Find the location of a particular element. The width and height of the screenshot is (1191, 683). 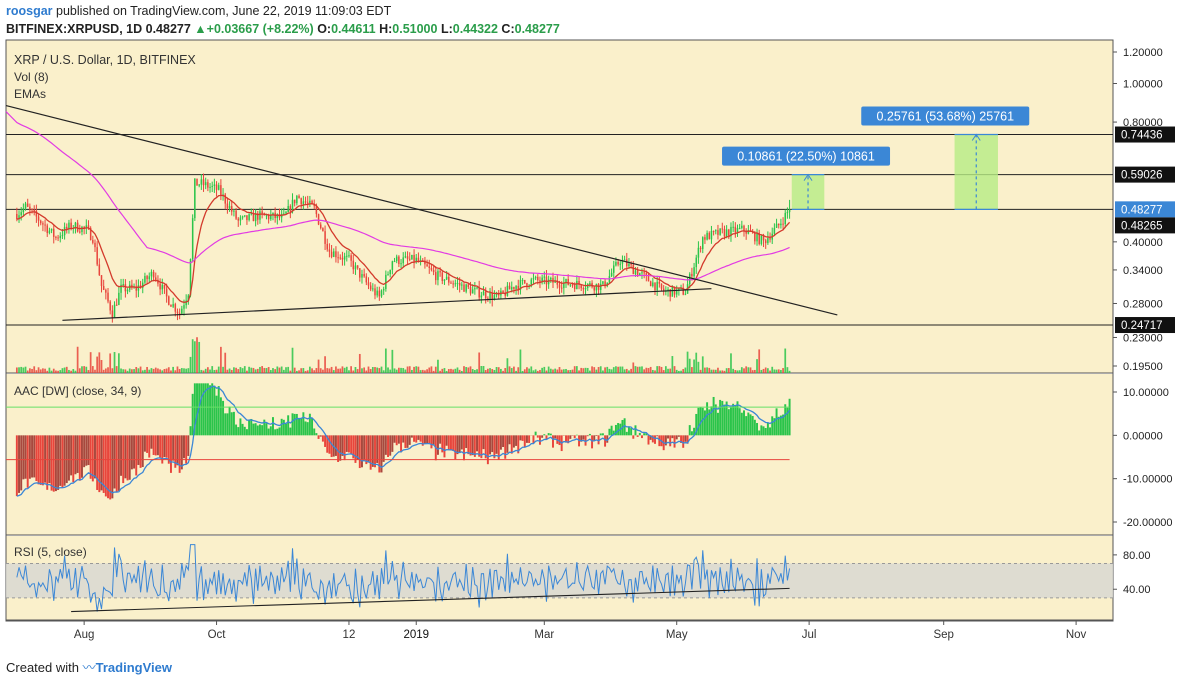

price-tick-label: 0.80000 is located at coordinates (1143, 123).